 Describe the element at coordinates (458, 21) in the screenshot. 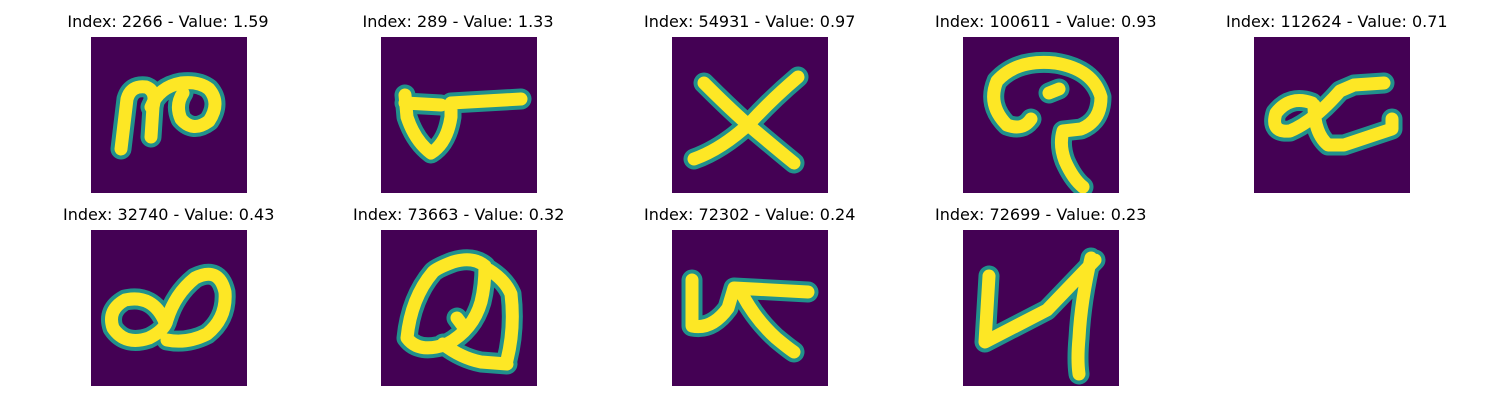

I see `panel-title: Index: 289 - Value: 1.33` at that location.